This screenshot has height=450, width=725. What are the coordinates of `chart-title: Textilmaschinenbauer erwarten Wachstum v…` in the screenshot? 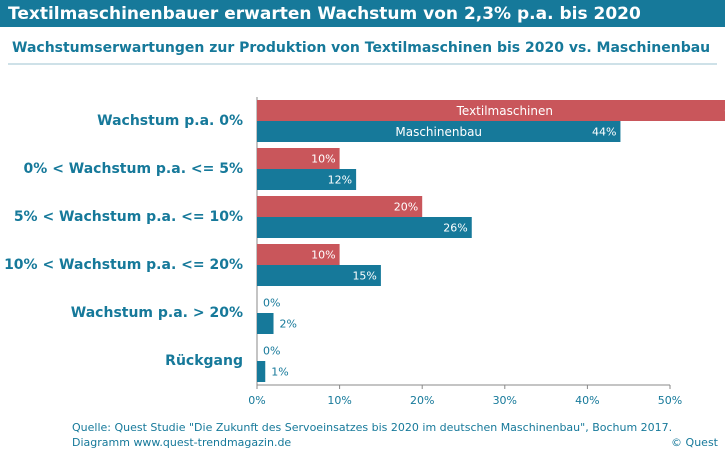 It's located at (324, 14).